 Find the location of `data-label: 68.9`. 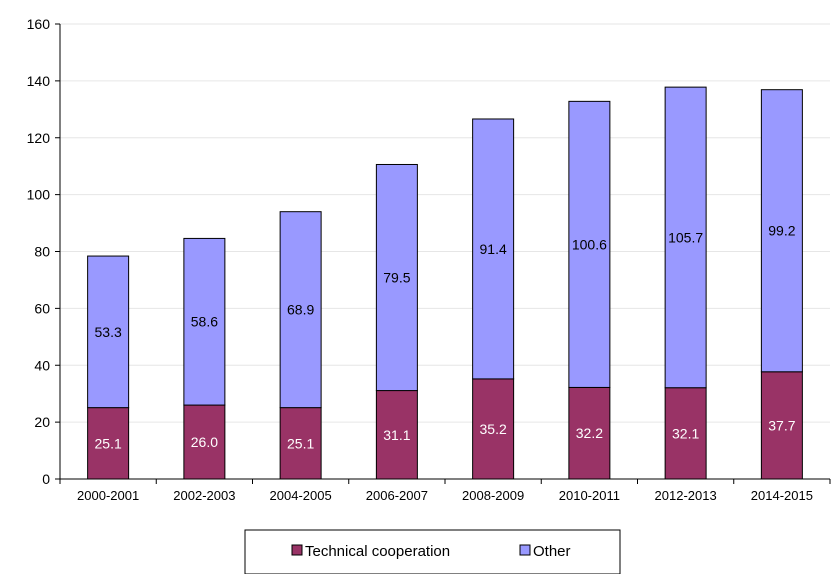

data-label: 68.9 is located at coordinates (300, 310).